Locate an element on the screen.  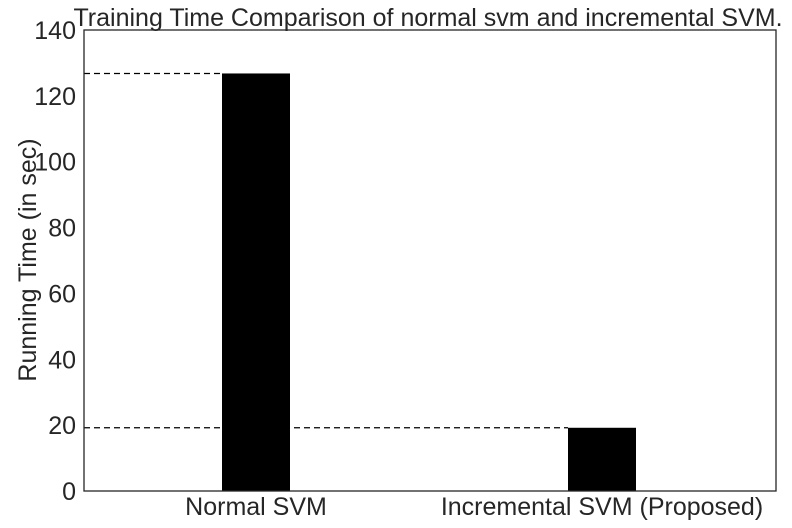
x-tick-label: Incremental SVM (Proposed) is located at coordinates (602, 507).